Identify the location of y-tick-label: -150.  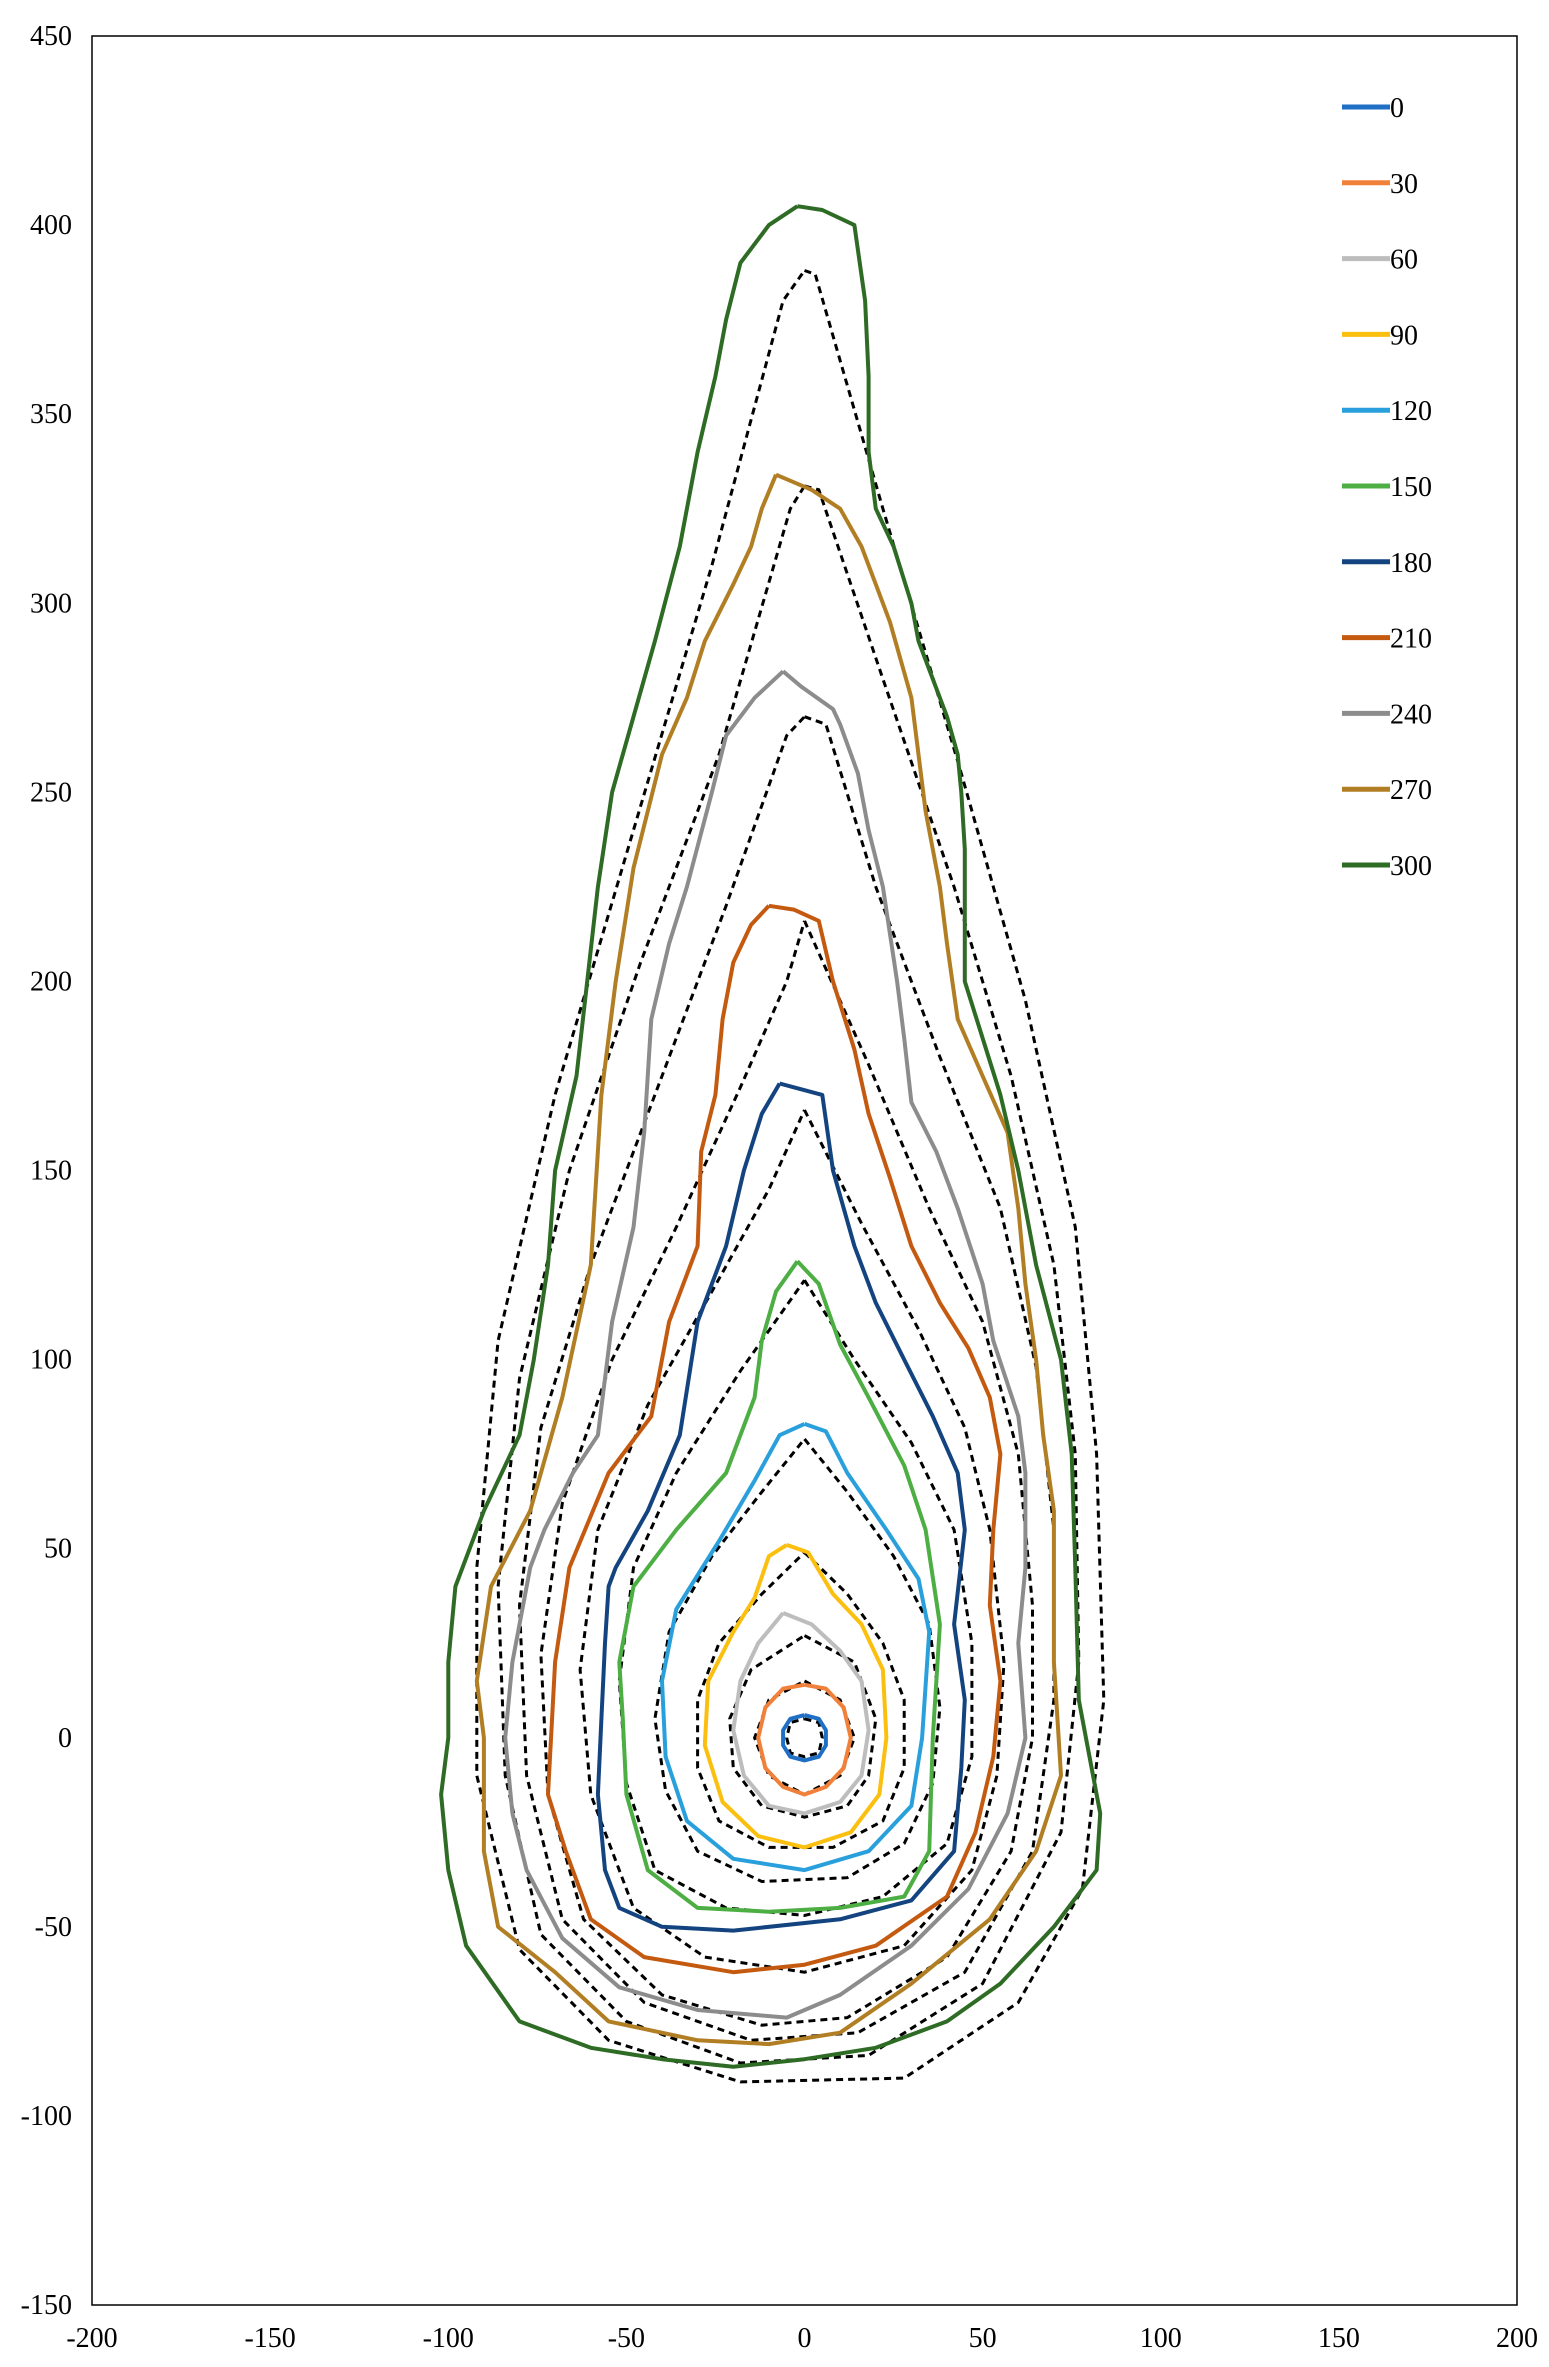
(46, 2305).